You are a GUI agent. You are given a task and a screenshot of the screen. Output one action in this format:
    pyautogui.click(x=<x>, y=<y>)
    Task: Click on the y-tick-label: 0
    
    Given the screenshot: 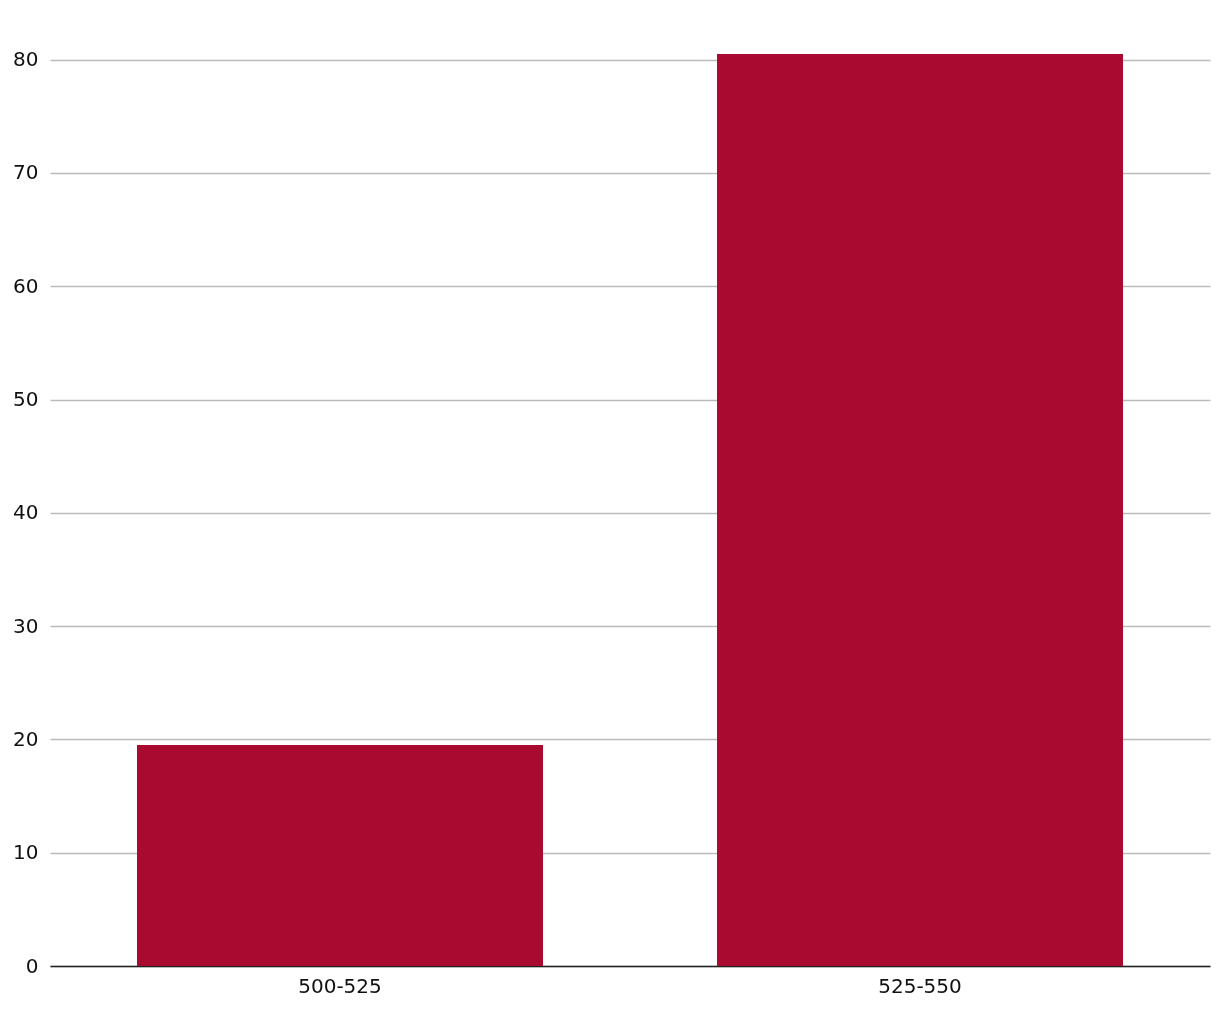 What is the action you would take?
    pyautogui.click(x=32, y=965)
    